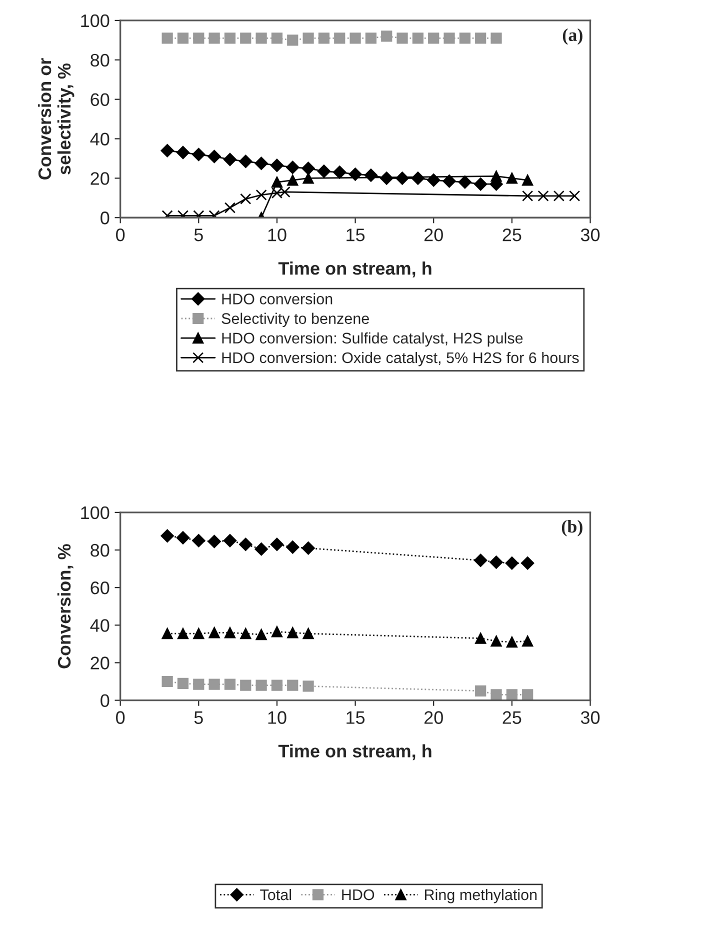 The width and height of the screenshot is (712, 930). I want to click on x-tick-label: 25, so click(512, 717).